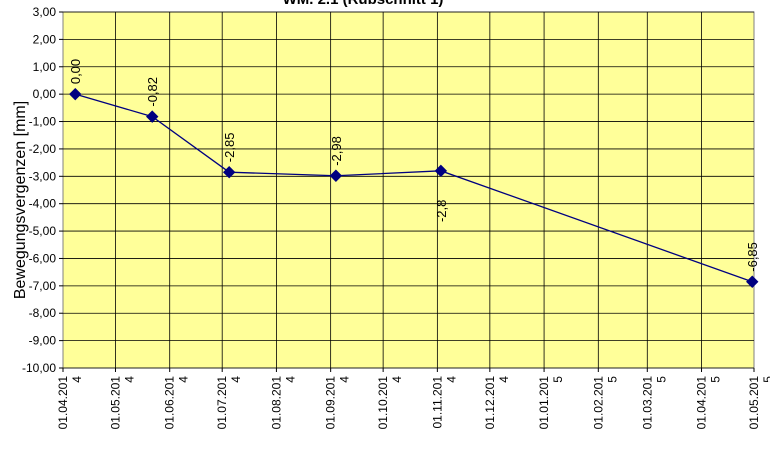 The height and width of the screenshot is (453, 770). What do you see at coordinates (43, 122) in the screenshot?
I see `y-tick-label: -1,00` at bounding box center [43, 122].